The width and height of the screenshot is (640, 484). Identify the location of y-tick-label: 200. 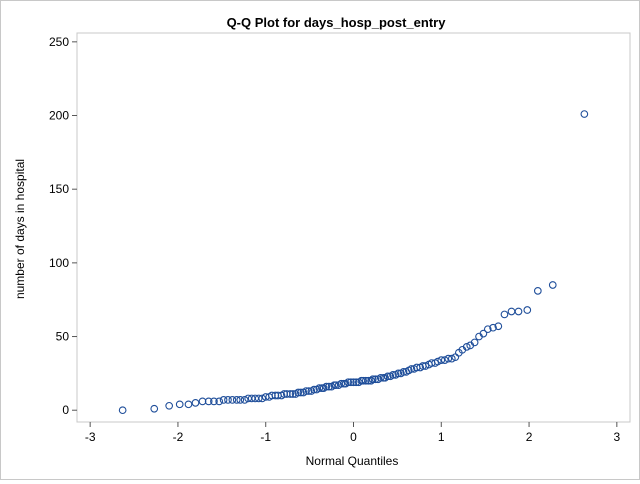
(59, 116).